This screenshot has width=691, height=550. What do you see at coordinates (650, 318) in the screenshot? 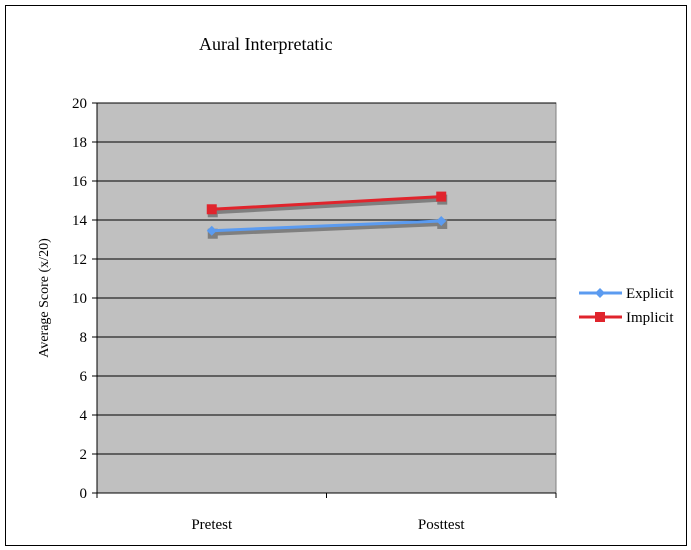
I see `legend-label-implicit: Implicit` at bounding box center [650, 318].